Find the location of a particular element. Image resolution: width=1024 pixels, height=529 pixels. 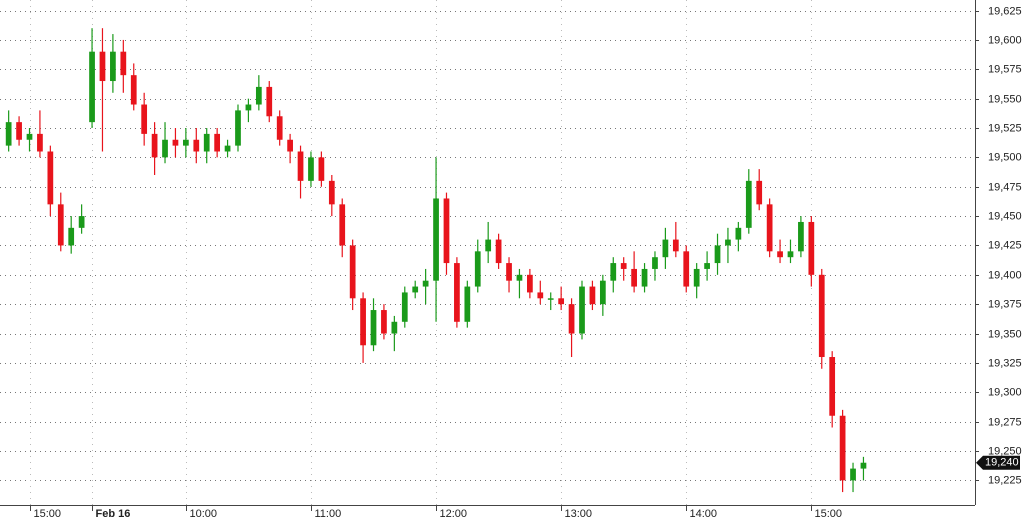

y-tick-label: 19,450 is located at coordinates (1005, 216).